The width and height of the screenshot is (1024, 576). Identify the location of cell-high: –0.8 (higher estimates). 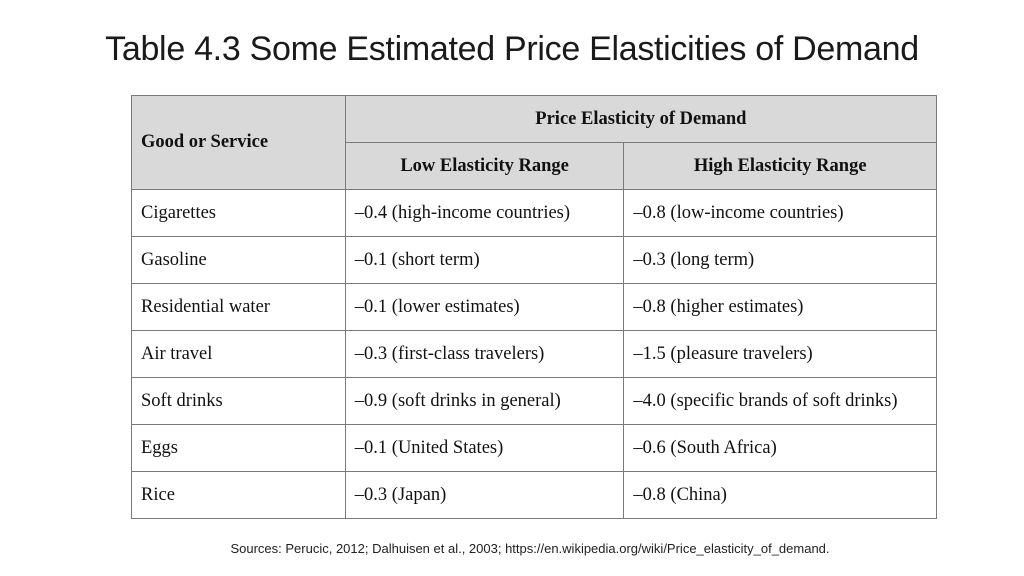
(780, 307).